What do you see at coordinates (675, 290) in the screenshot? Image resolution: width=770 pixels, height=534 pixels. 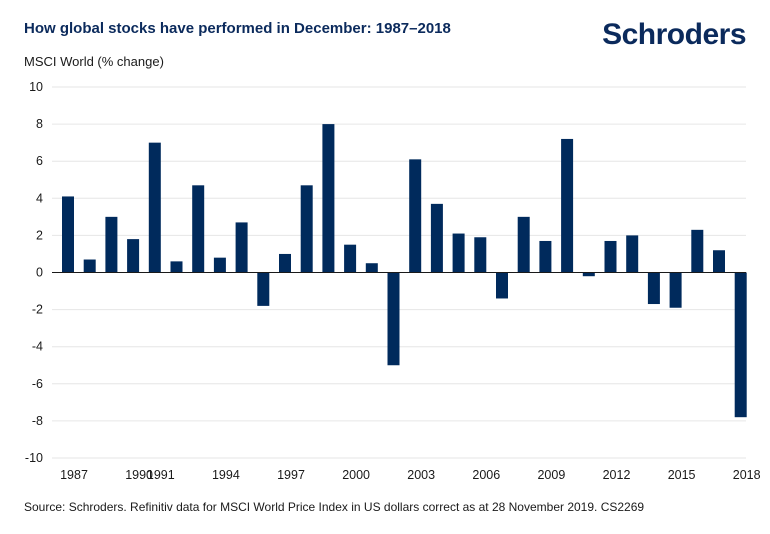 I see `bar-2015` at bounding box center [675, 290].